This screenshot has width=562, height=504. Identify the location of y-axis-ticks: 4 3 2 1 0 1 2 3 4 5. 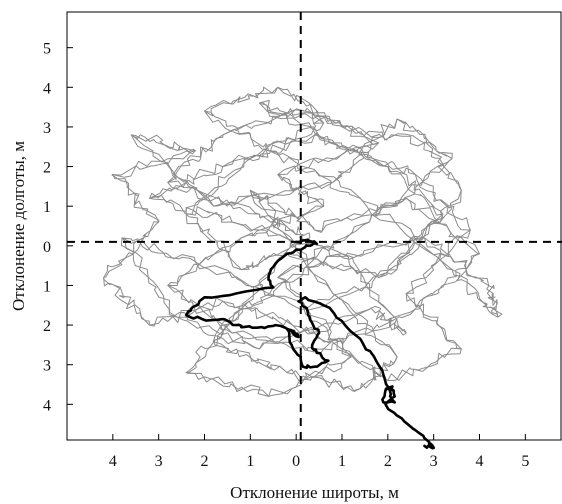
(58, 227).